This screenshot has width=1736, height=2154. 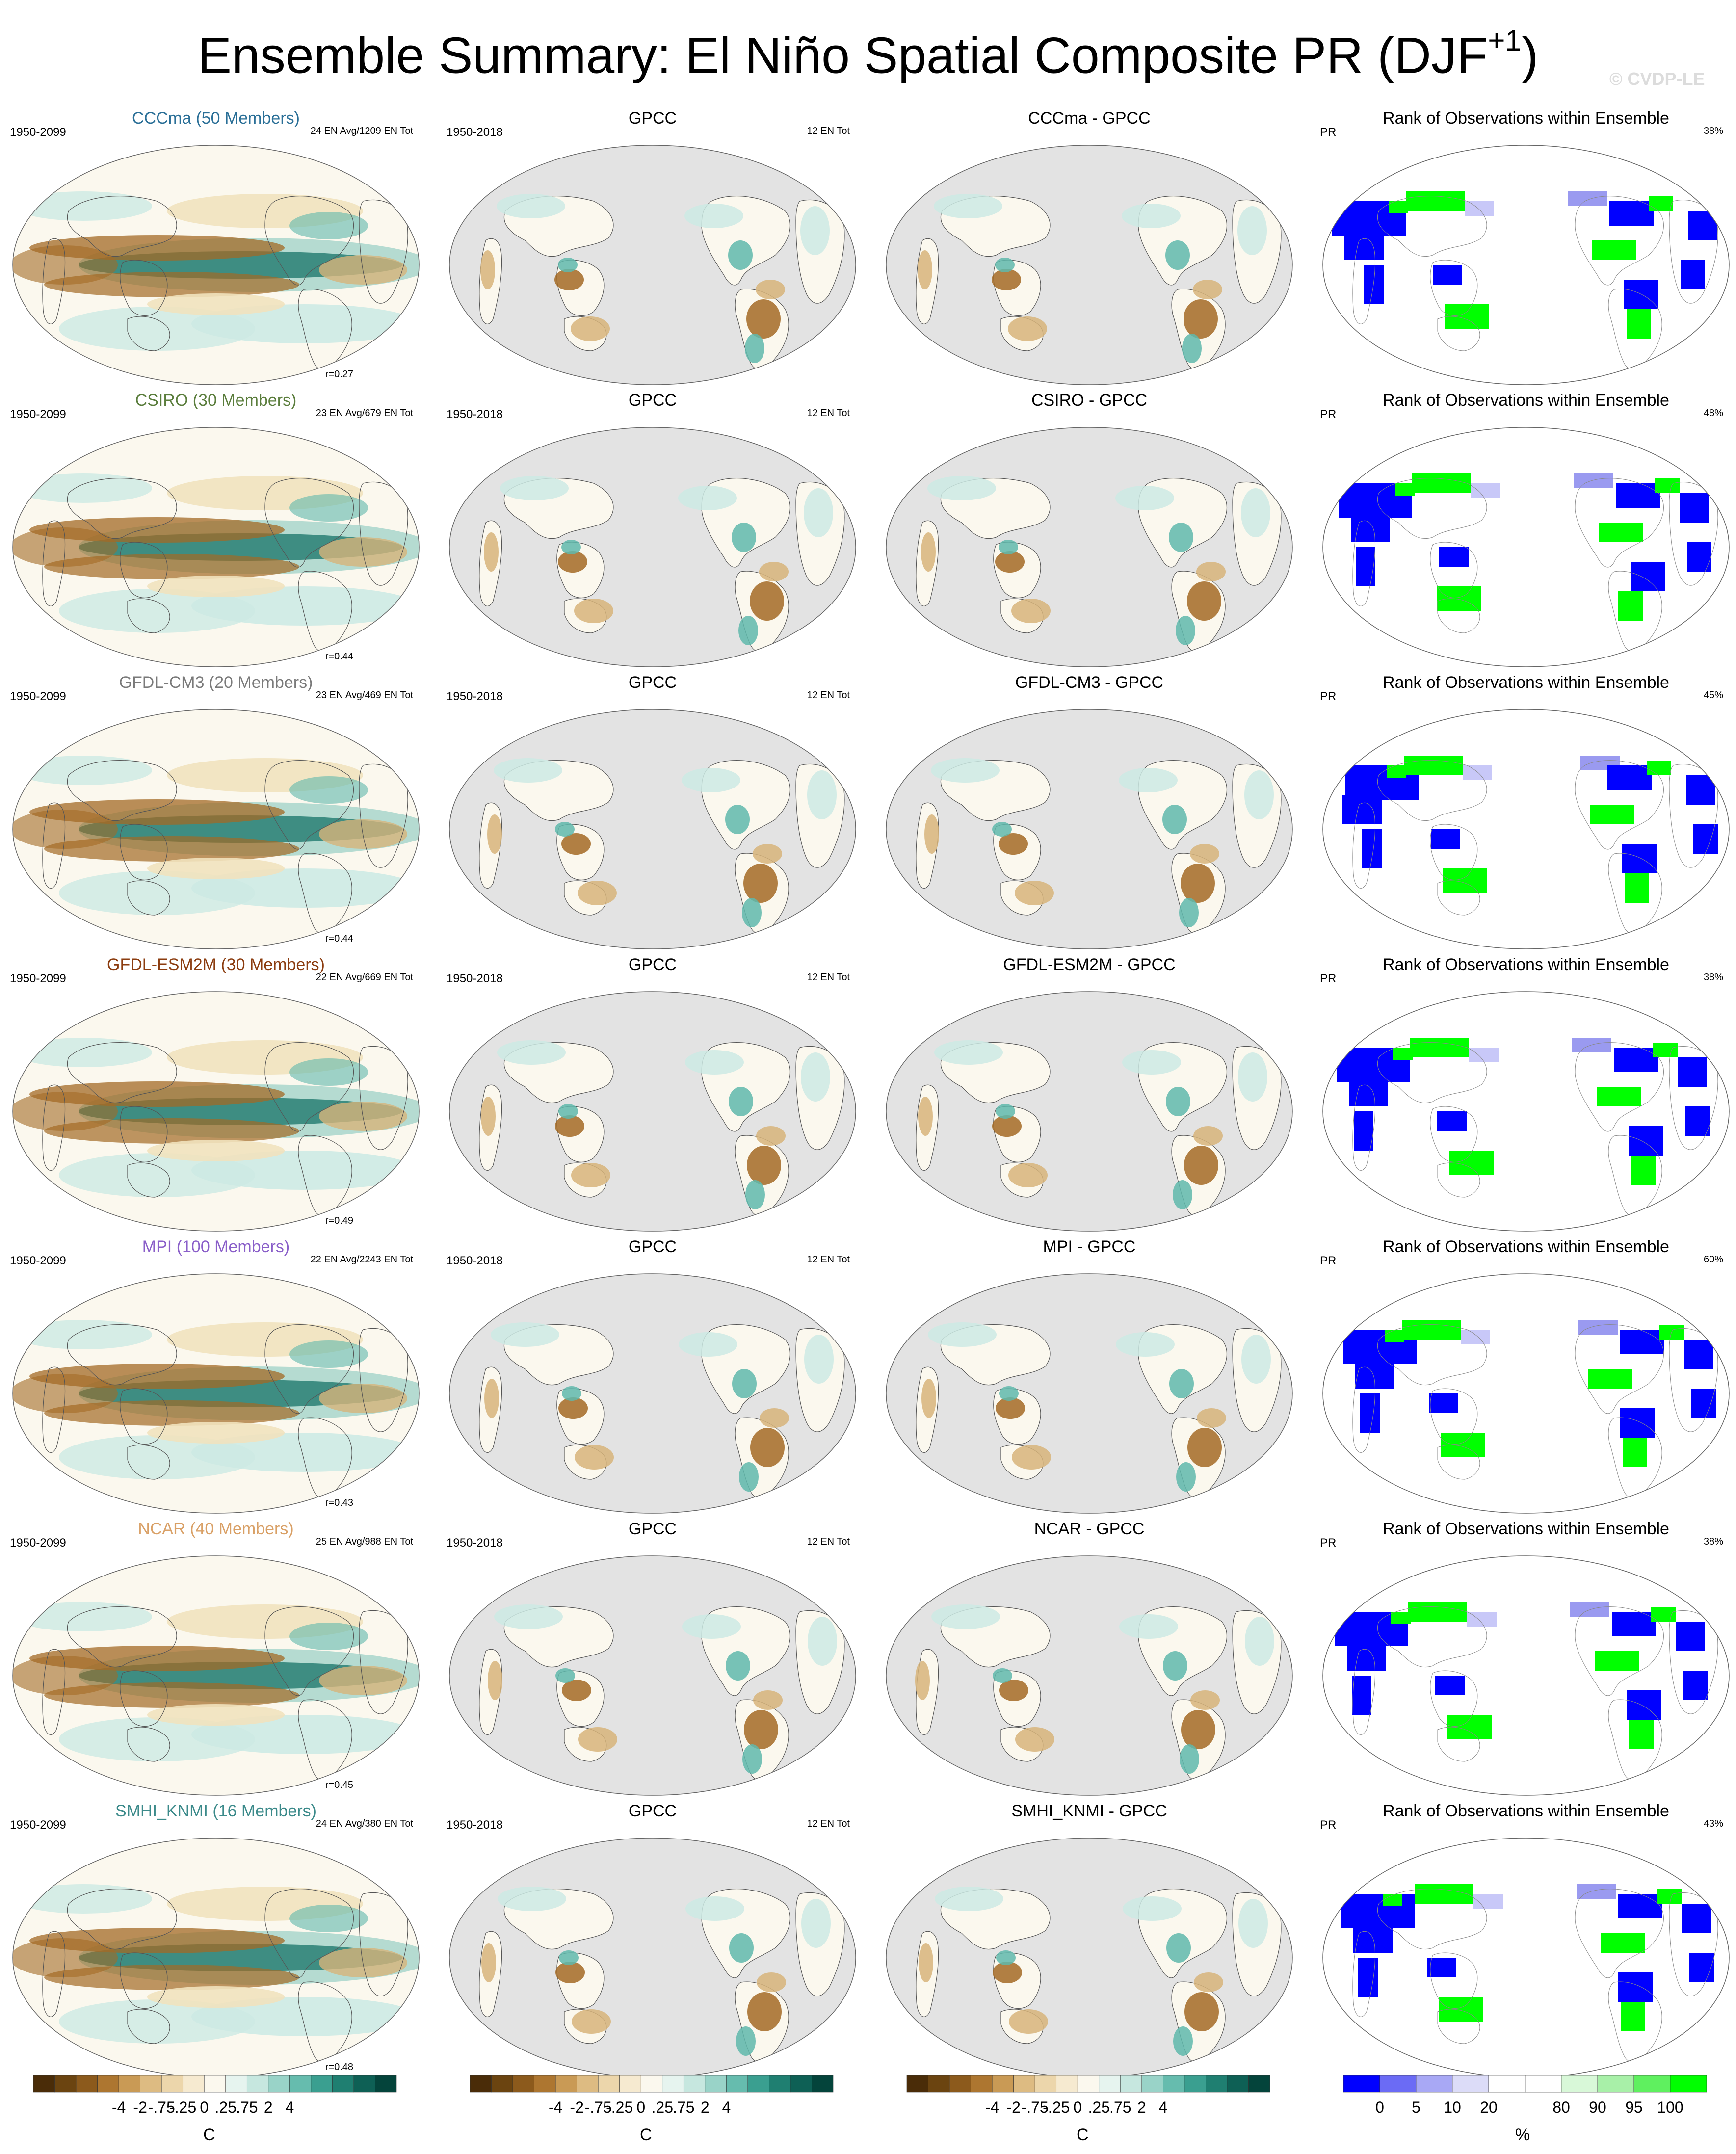 I want to click on panel-right-label: 60%, so click(x=1713, y=1259).